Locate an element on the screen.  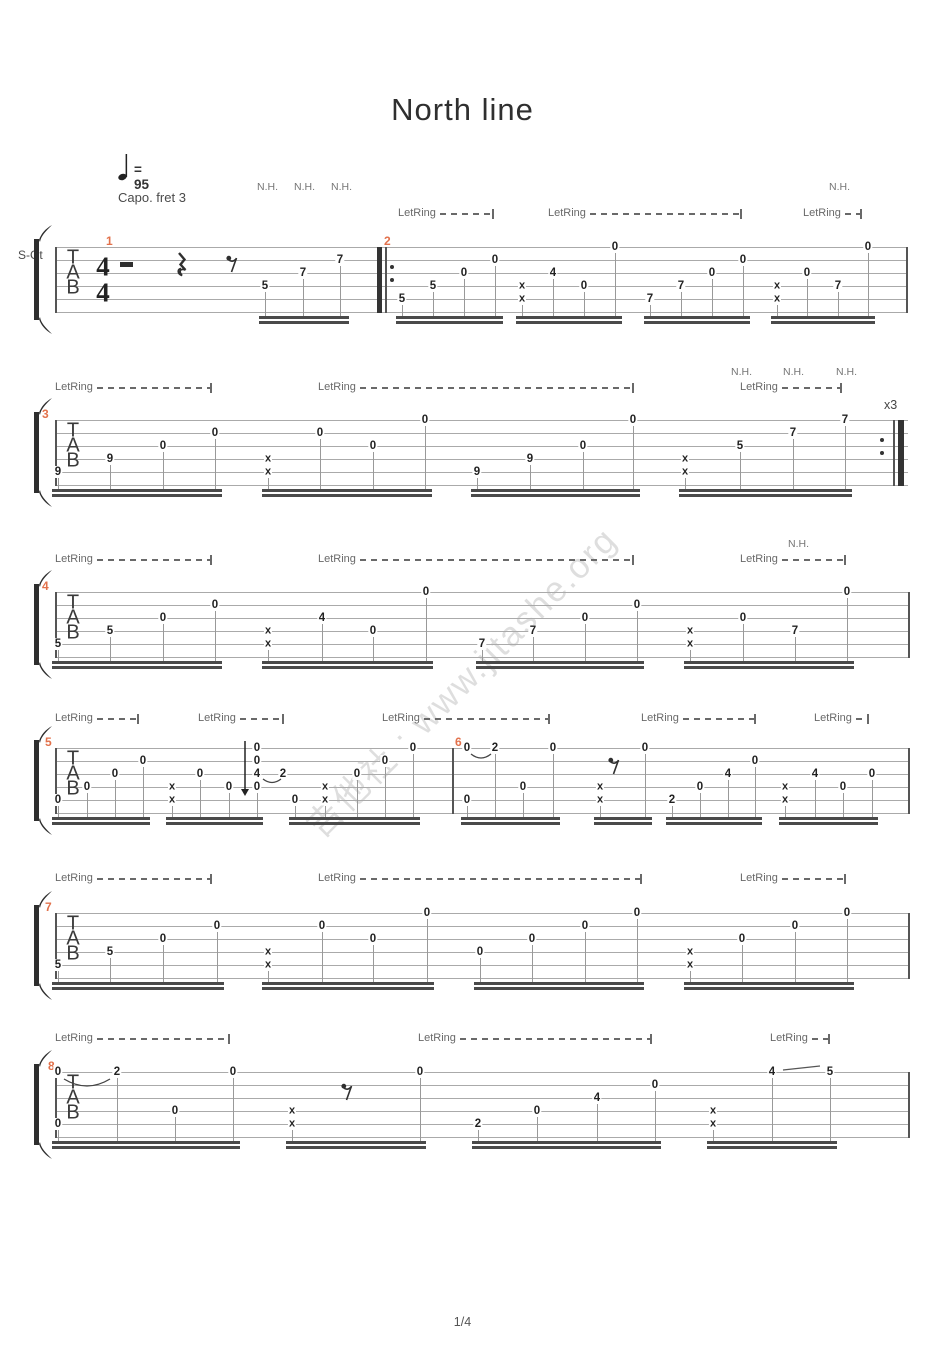
quarter-rest is located at coordinates (181, 272).